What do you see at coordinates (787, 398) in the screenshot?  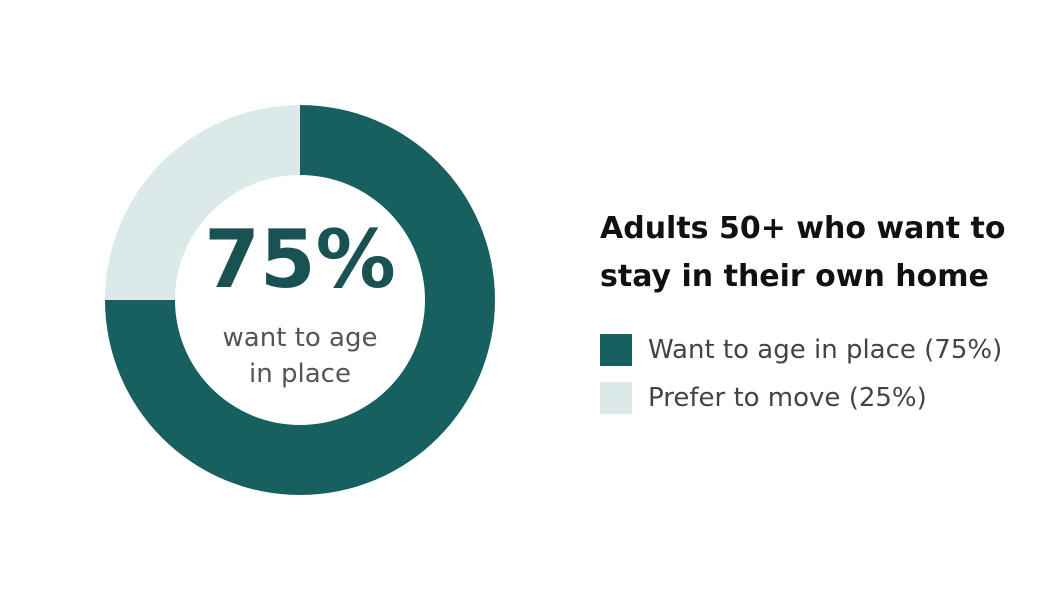 I see `legend-label: Prefer to move (25%)` at bounding box center [787, 398].